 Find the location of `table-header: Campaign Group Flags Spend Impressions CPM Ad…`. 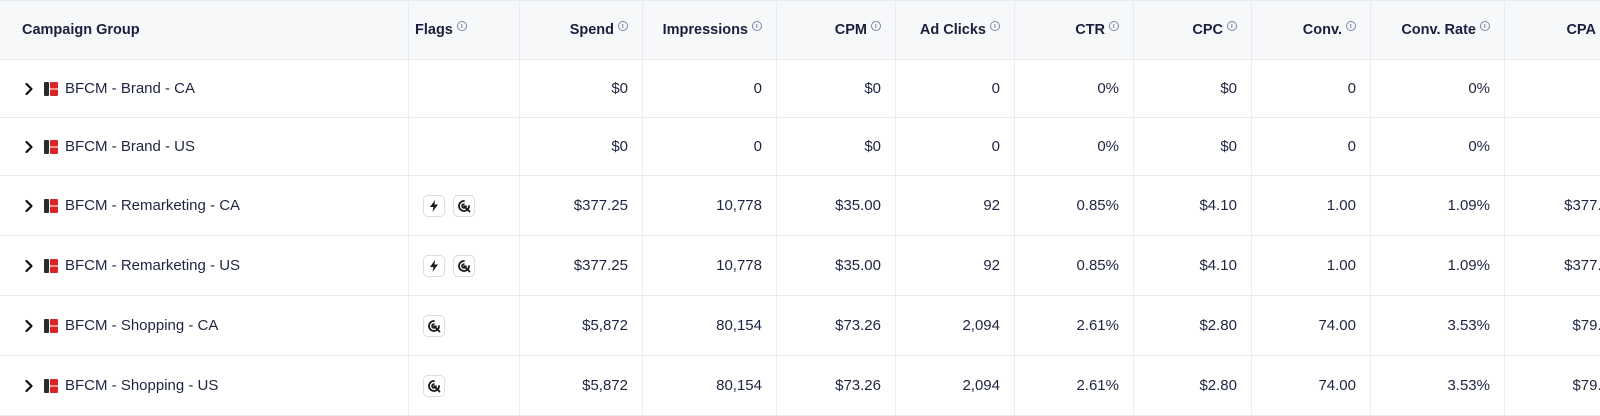

table-header: Campaign Group Flags Spend Impressions CPM Ad… is located at coordinates (800, 30).